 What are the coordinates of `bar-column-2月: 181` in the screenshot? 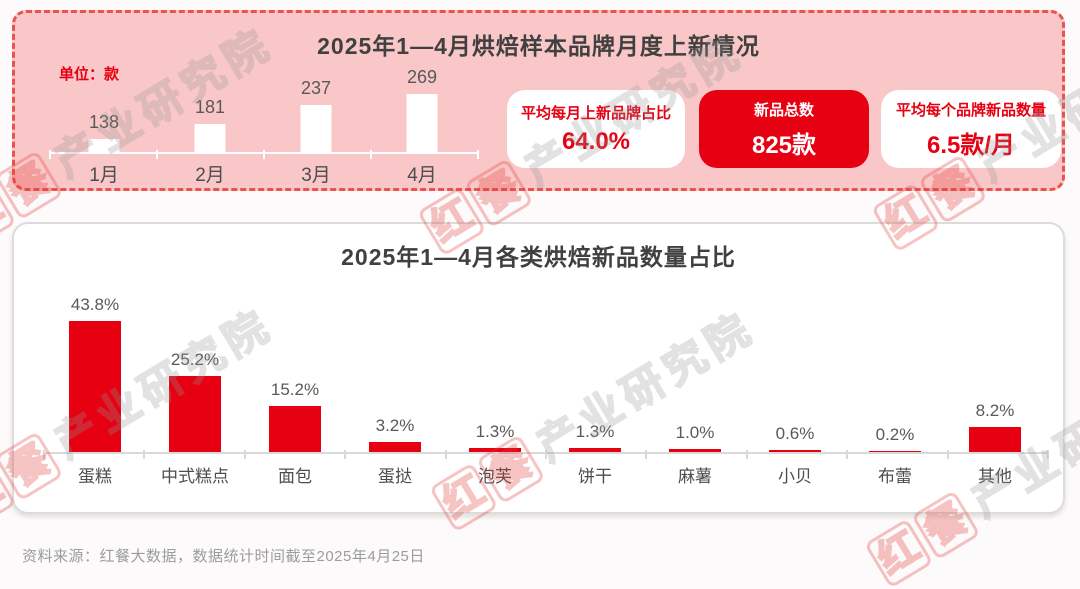 It's located at (210, 121).